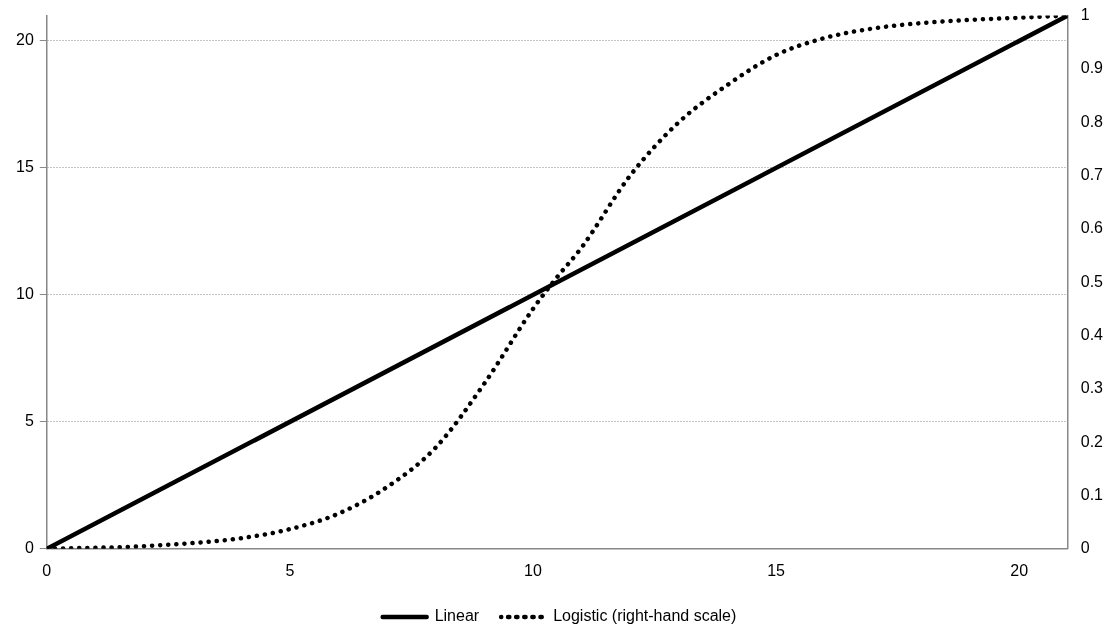  What do you see at coordinates (1085, 15) in the screenshot?
I see `y2-tick-label: 1` at bounding box center [1085, 15].